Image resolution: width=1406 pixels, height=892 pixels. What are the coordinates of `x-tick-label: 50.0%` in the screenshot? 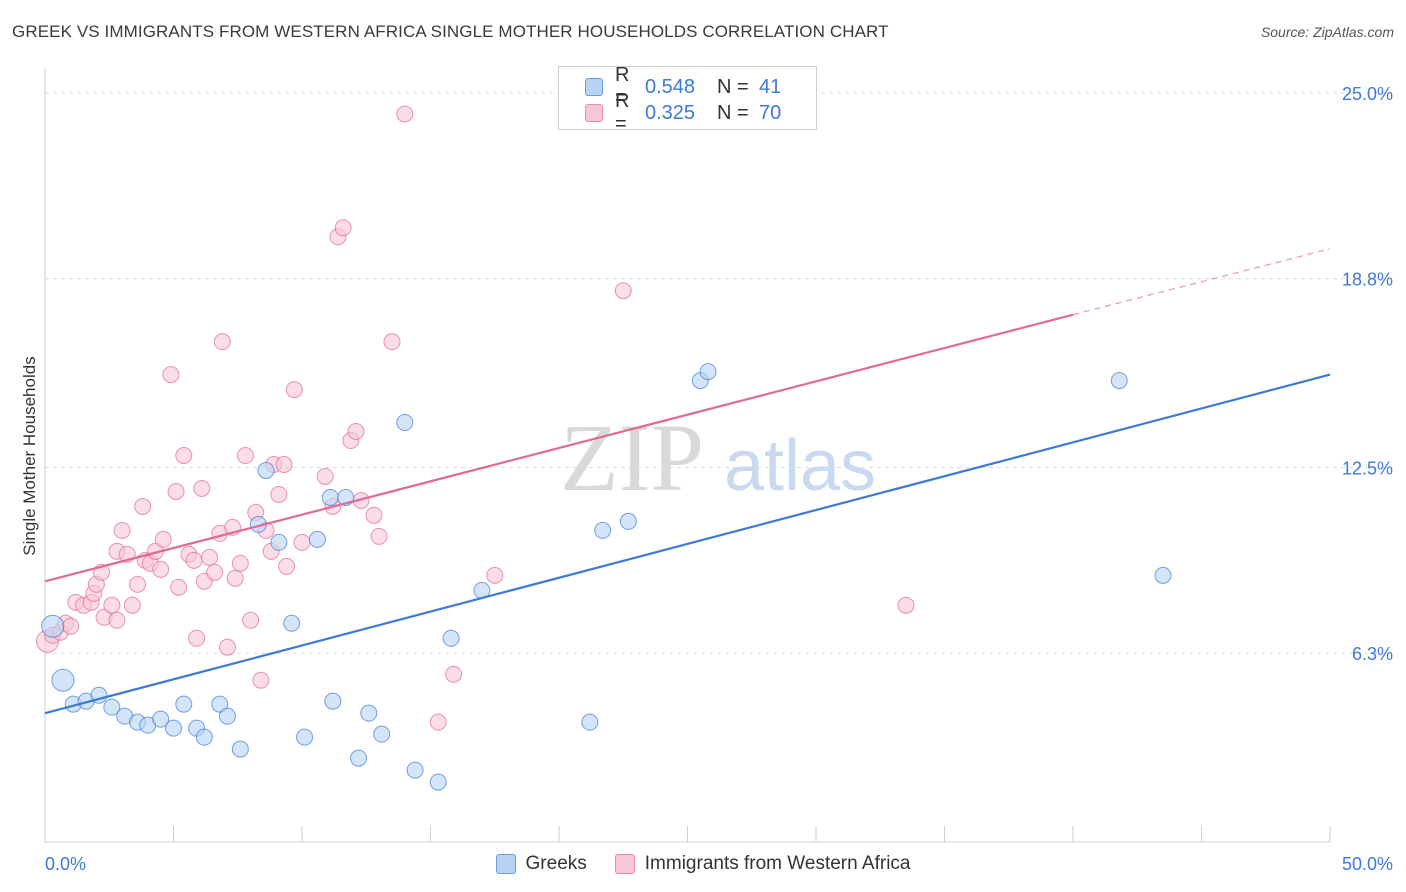 It's located at (1367, 864).